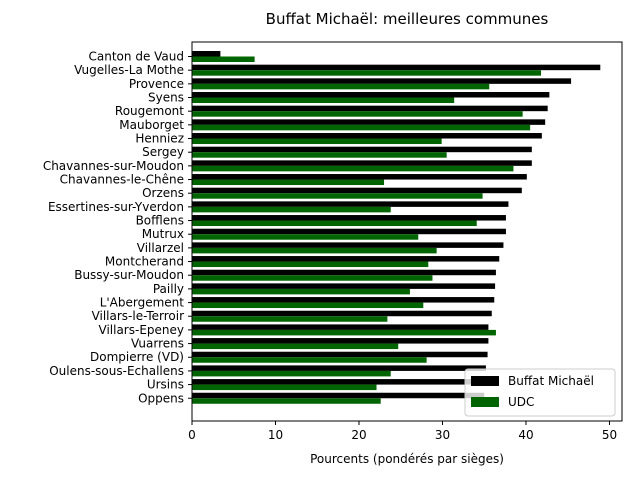 The image size is (640, 484). I want to click on x-tick-label: 10, so click(275, 435).